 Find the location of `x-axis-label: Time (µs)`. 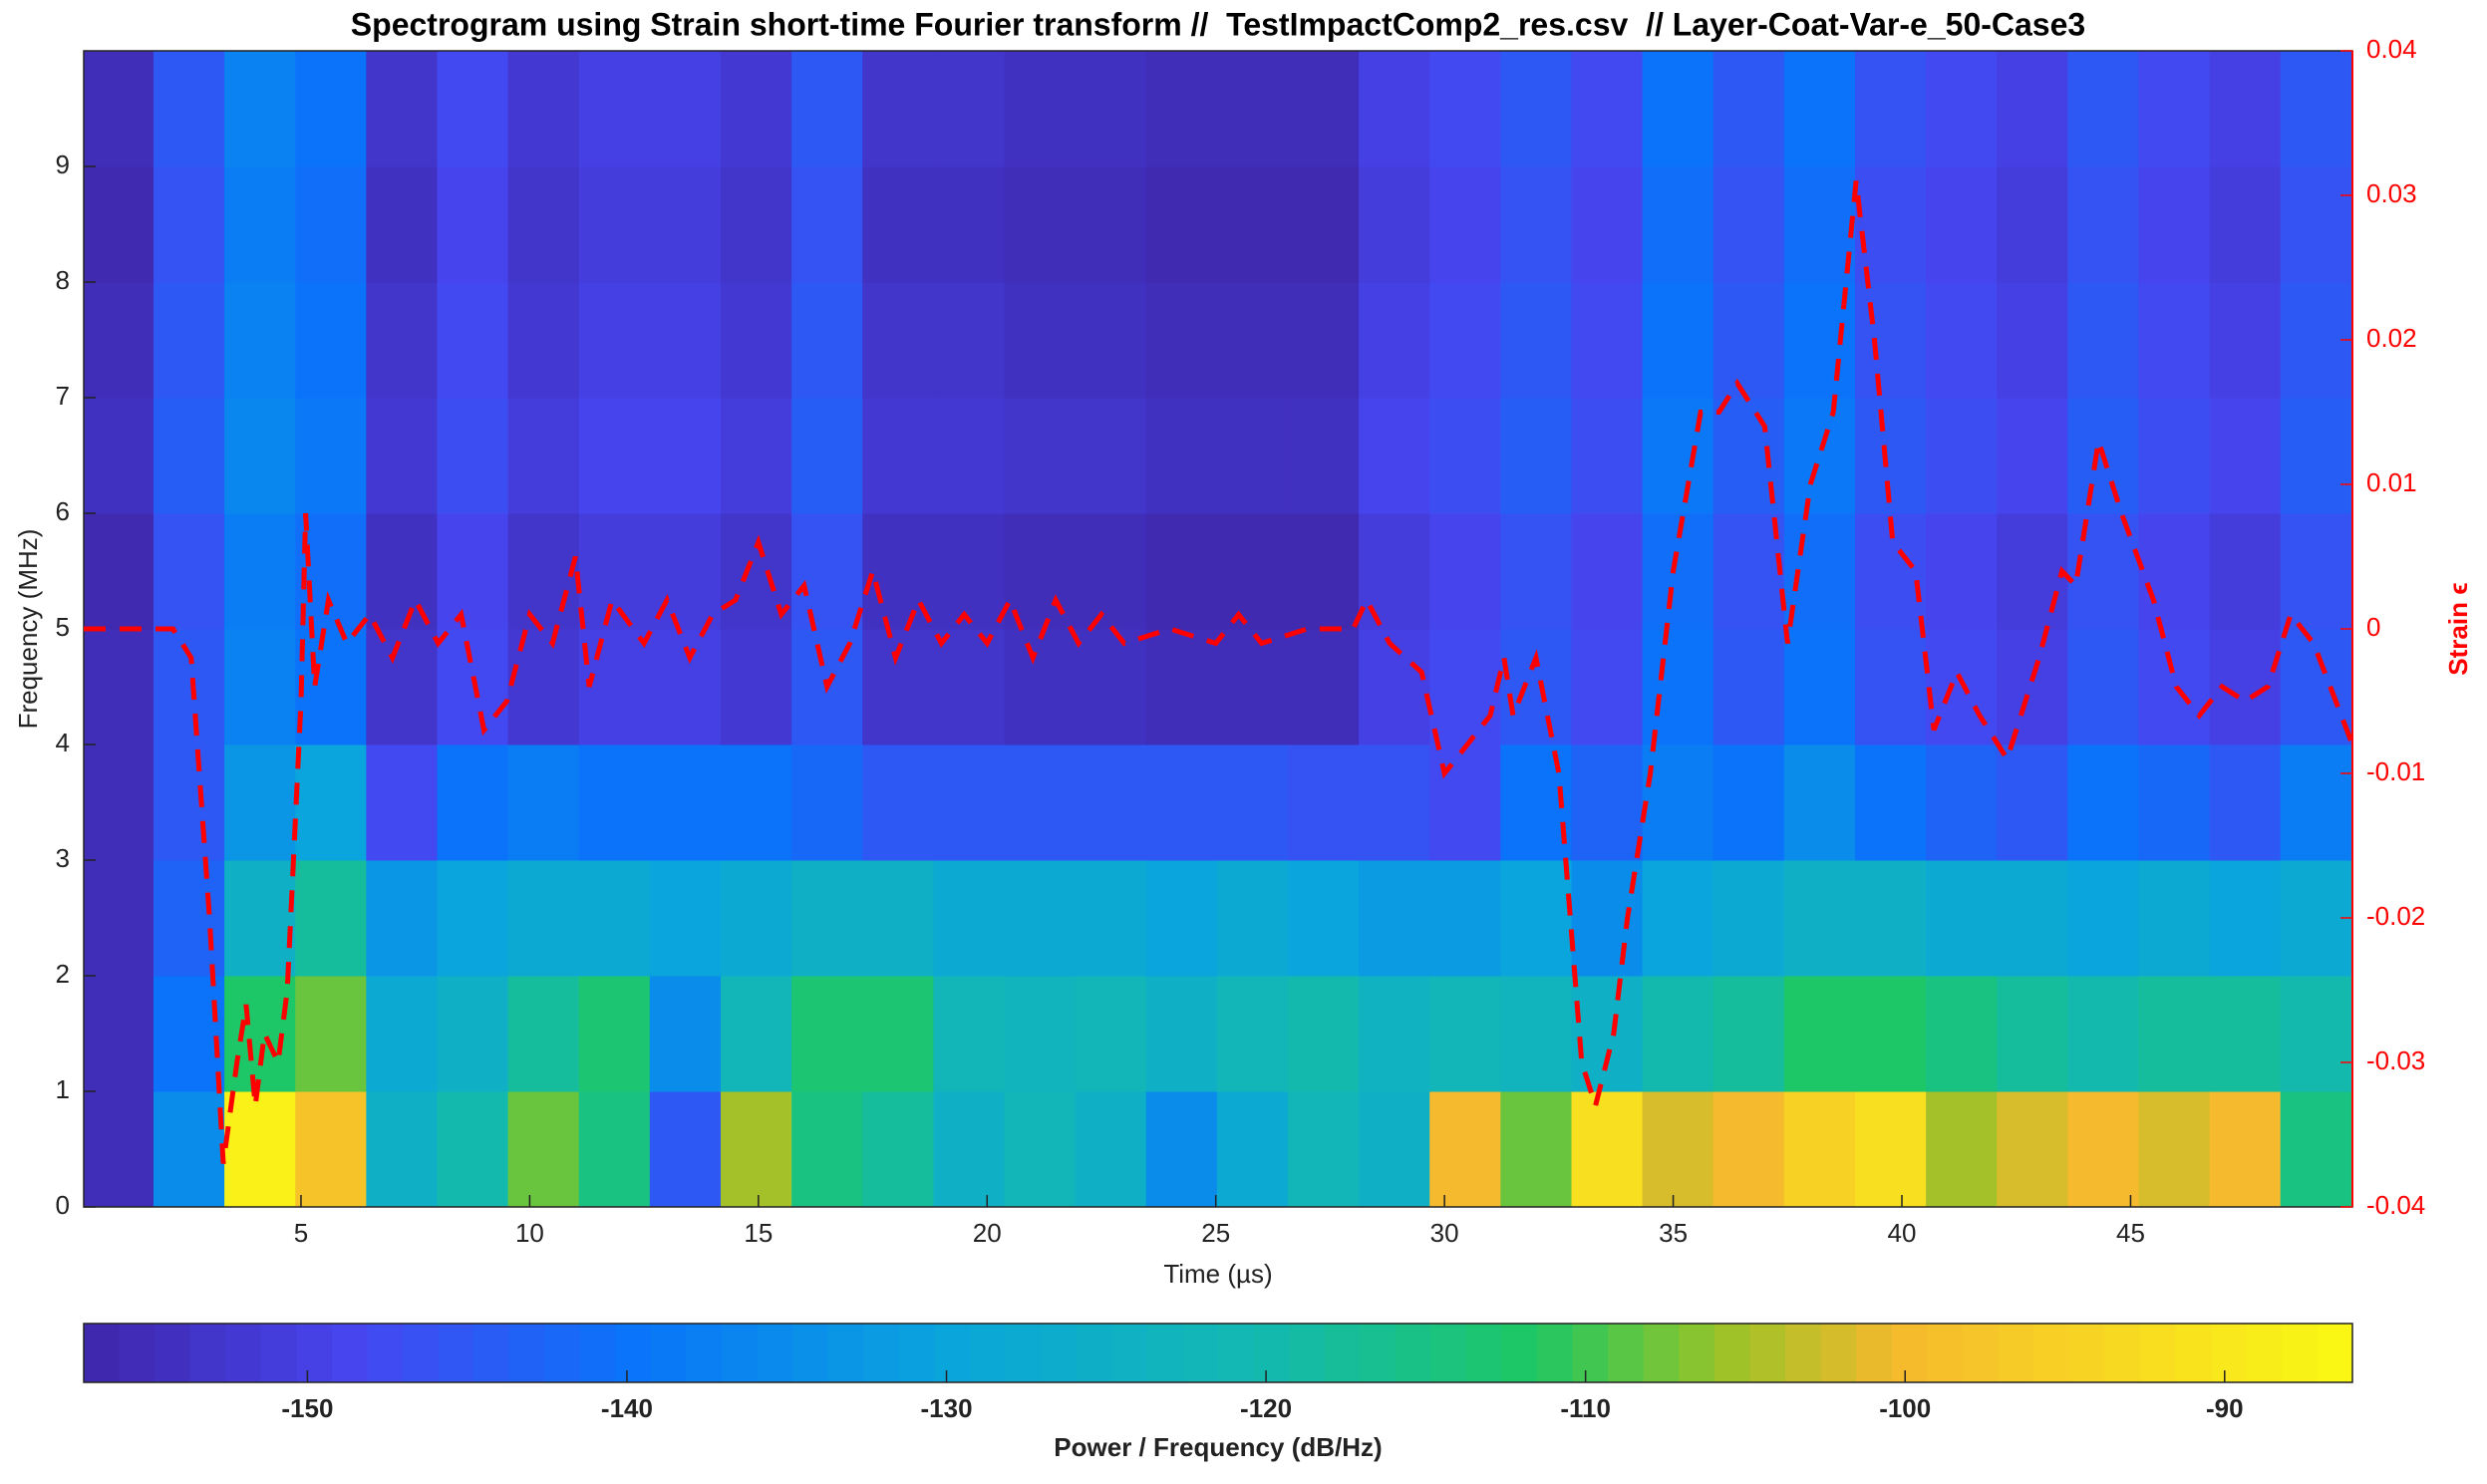

x-axis-label: Time (µs) is located at coordinates (1218, 1274).